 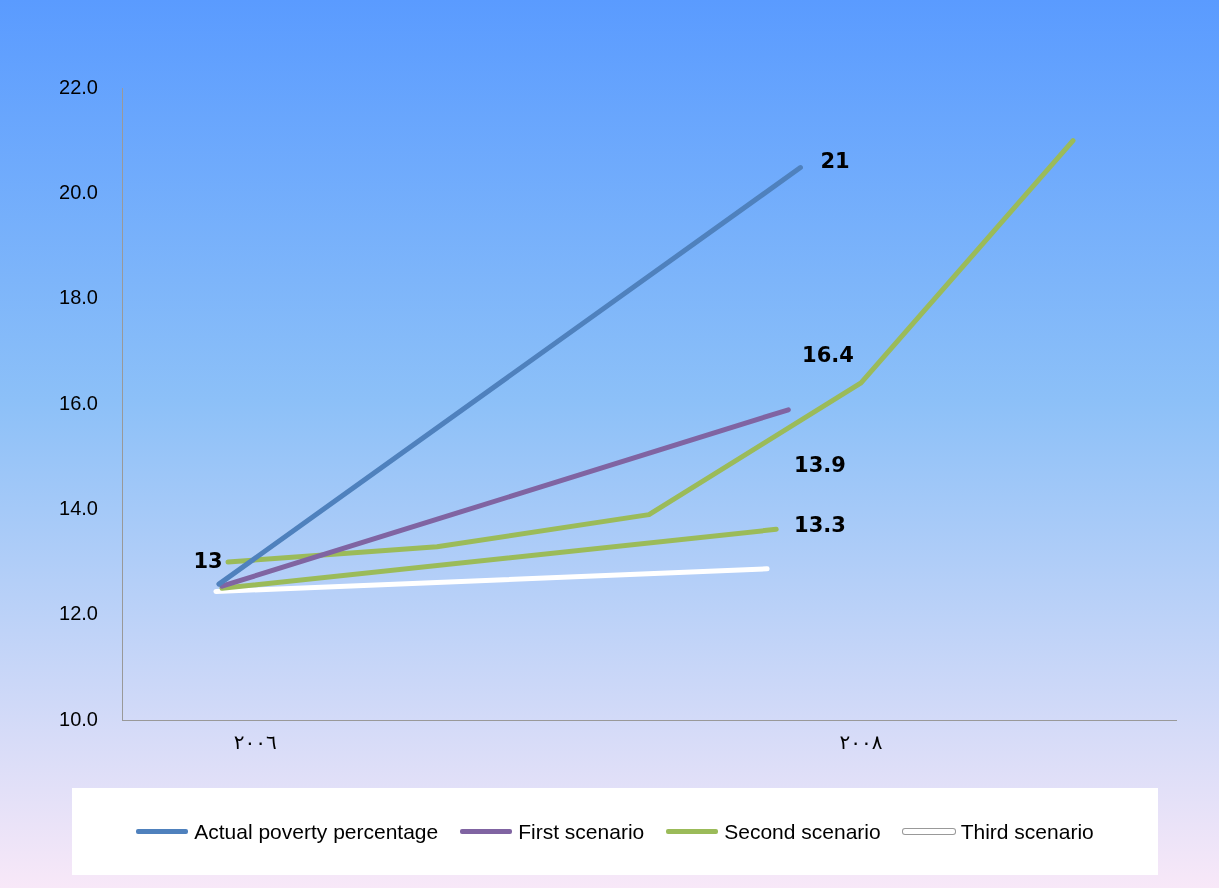 What do you see at coordinates (78, 191) in the screenshot?
I see `y-tick-label: 20.0` at bounding box center [78, 191].